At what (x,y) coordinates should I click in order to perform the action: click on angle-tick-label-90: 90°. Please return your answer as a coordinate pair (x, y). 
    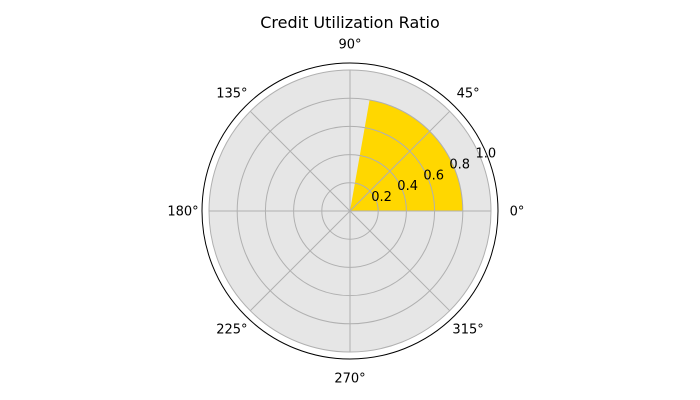
    Looking at the image, I should click on (349, 45).